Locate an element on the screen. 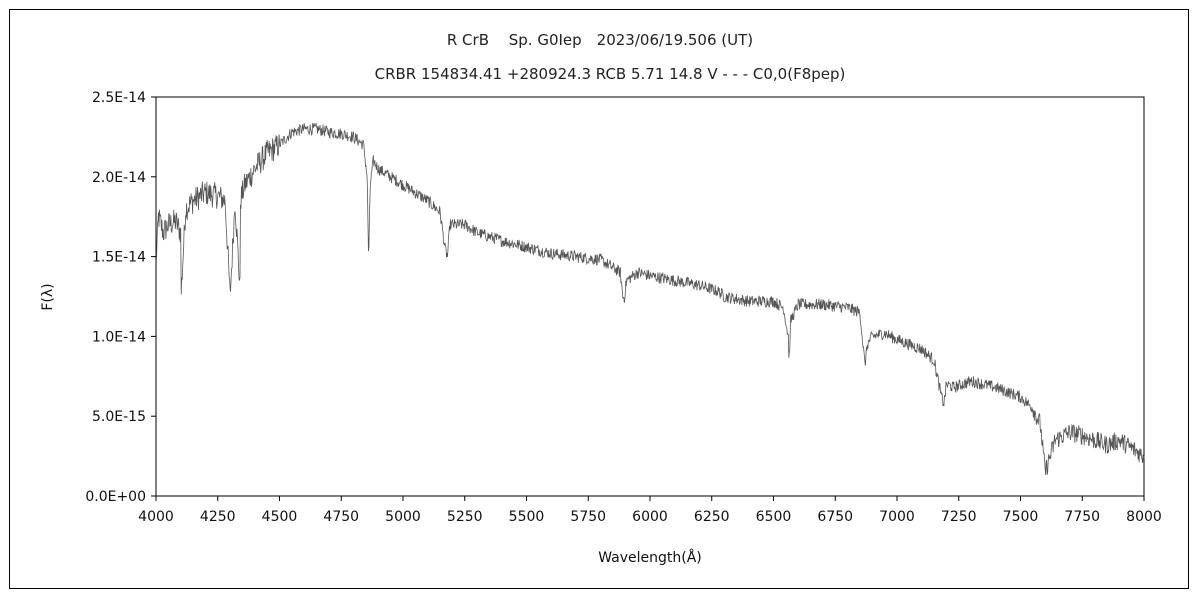  x-tick-label: 4500 is located at coordinates (280, 517).